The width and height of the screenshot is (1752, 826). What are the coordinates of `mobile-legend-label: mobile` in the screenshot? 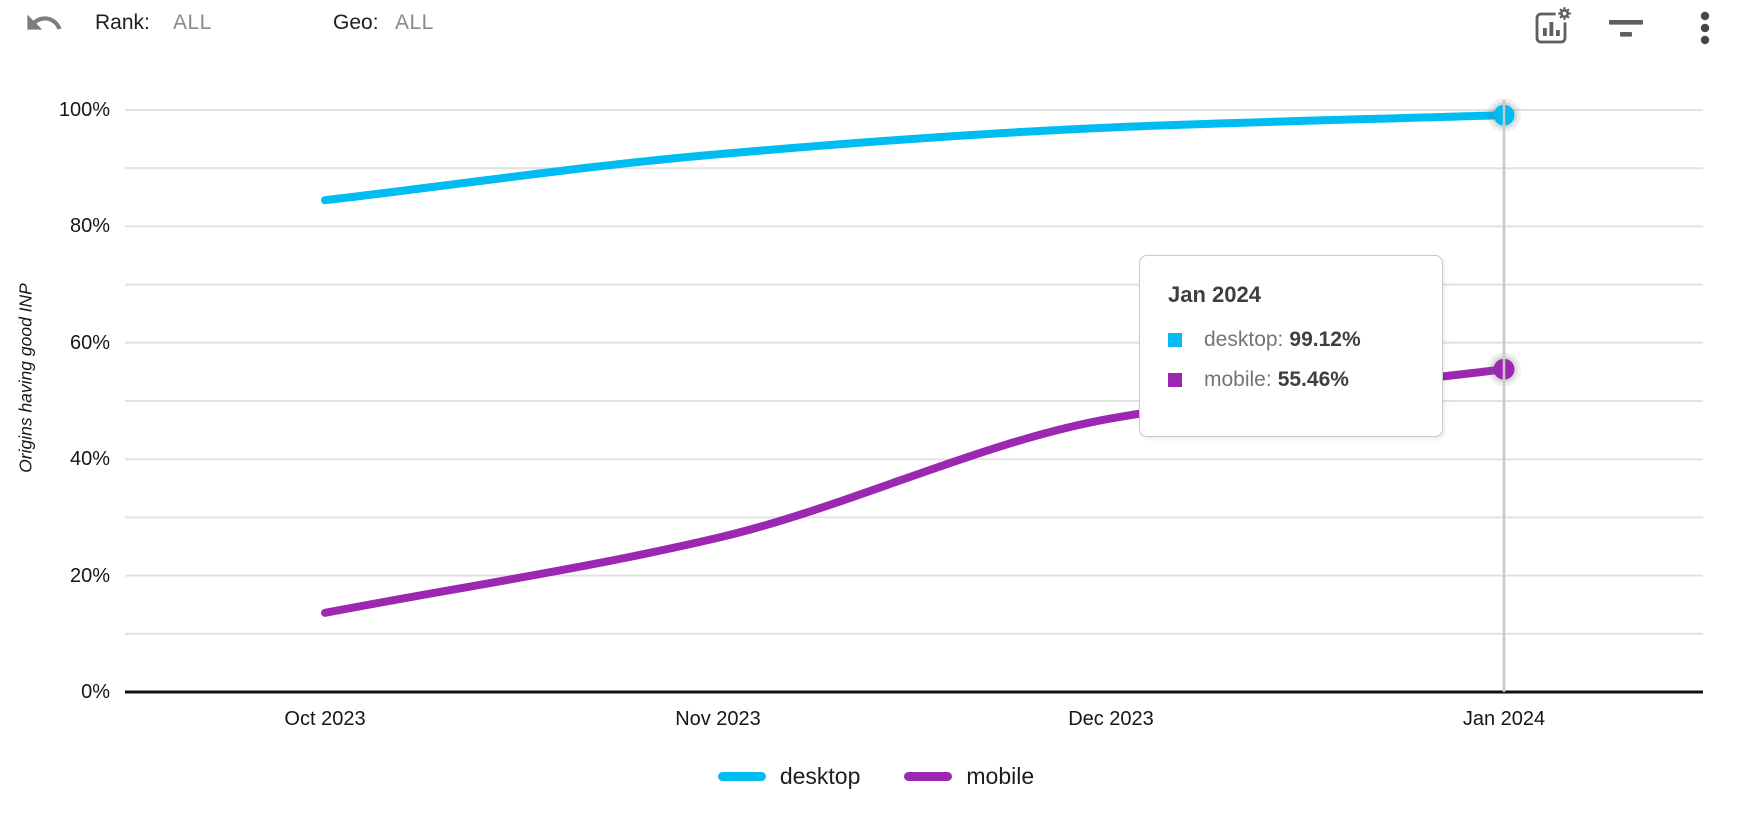 It's located at (1000, 776).